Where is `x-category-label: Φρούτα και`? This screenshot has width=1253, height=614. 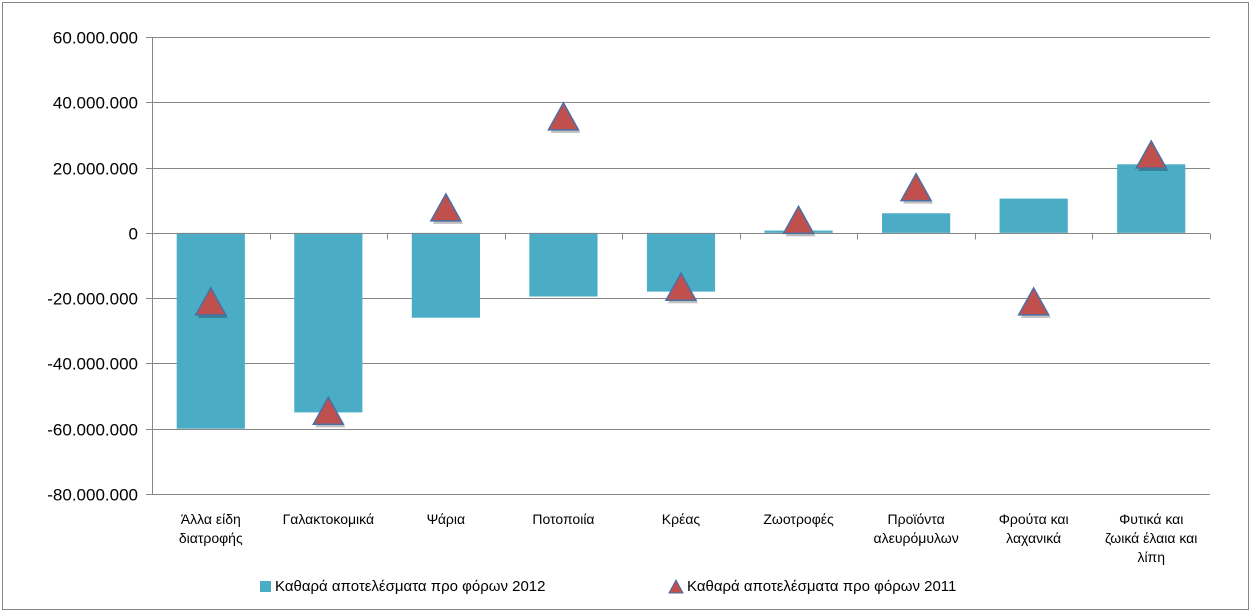 x-category-label: Φρούτα και is located at coordinates (1034, 519).